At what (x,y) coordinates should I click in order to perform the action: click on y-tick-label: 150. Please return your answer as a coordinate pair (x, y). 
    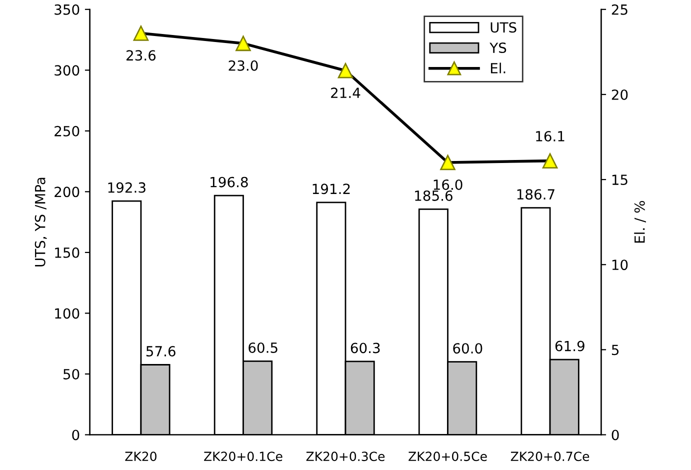
    Looking at the image, I should click on (67, 252).